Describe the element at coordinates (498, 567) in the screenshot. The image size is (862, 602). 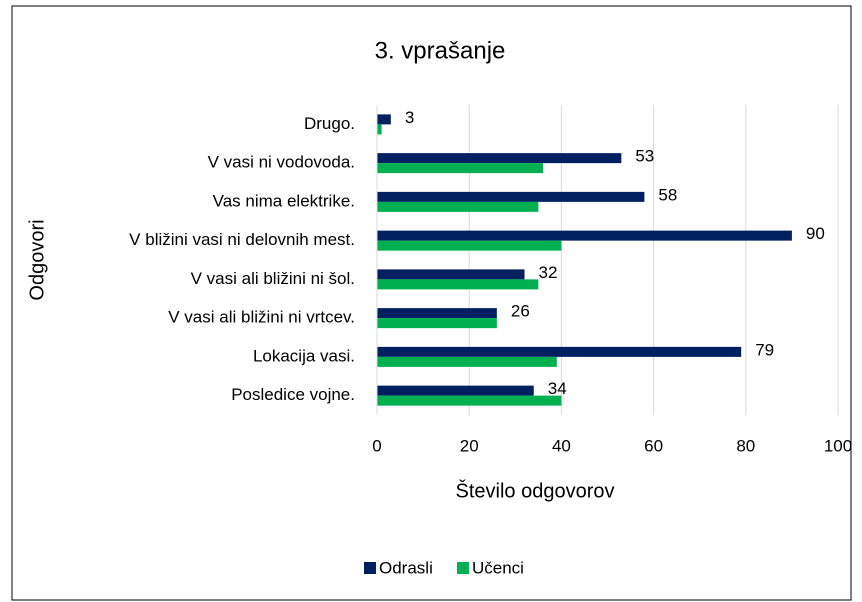
I see `legend-label: Učenci` at that location.